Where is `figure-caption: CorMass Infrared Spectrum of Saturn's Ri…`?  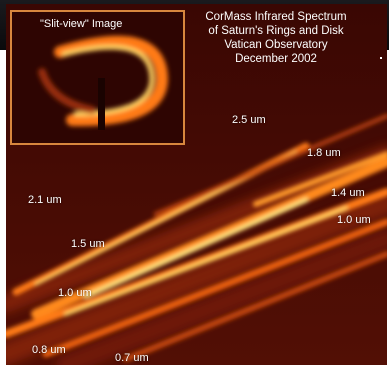
figure-caption: CorMass Infrared Spectrum of Saturn's Ri… is located at coordinates (276, 38).